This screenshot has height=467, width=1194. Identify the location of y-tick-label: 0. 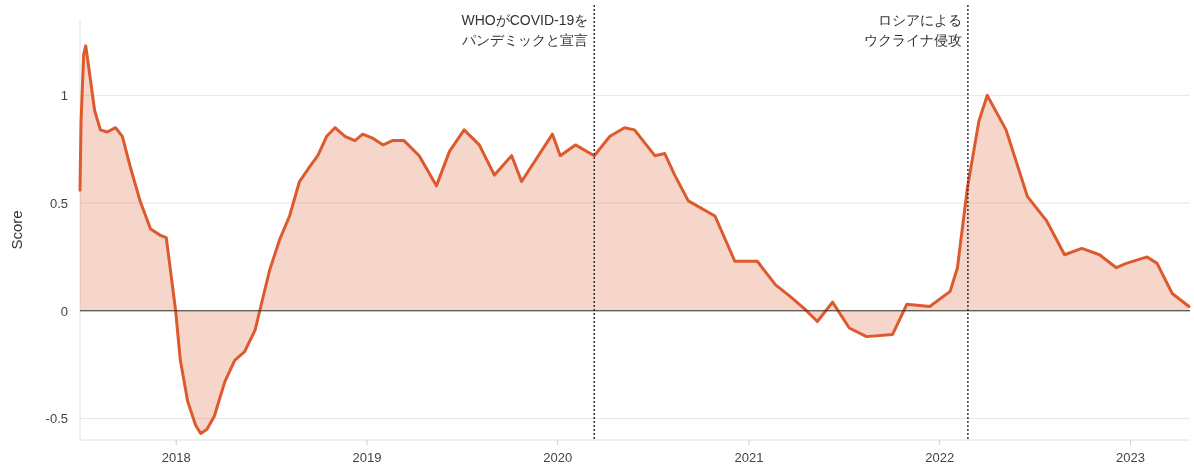
(64, 311).